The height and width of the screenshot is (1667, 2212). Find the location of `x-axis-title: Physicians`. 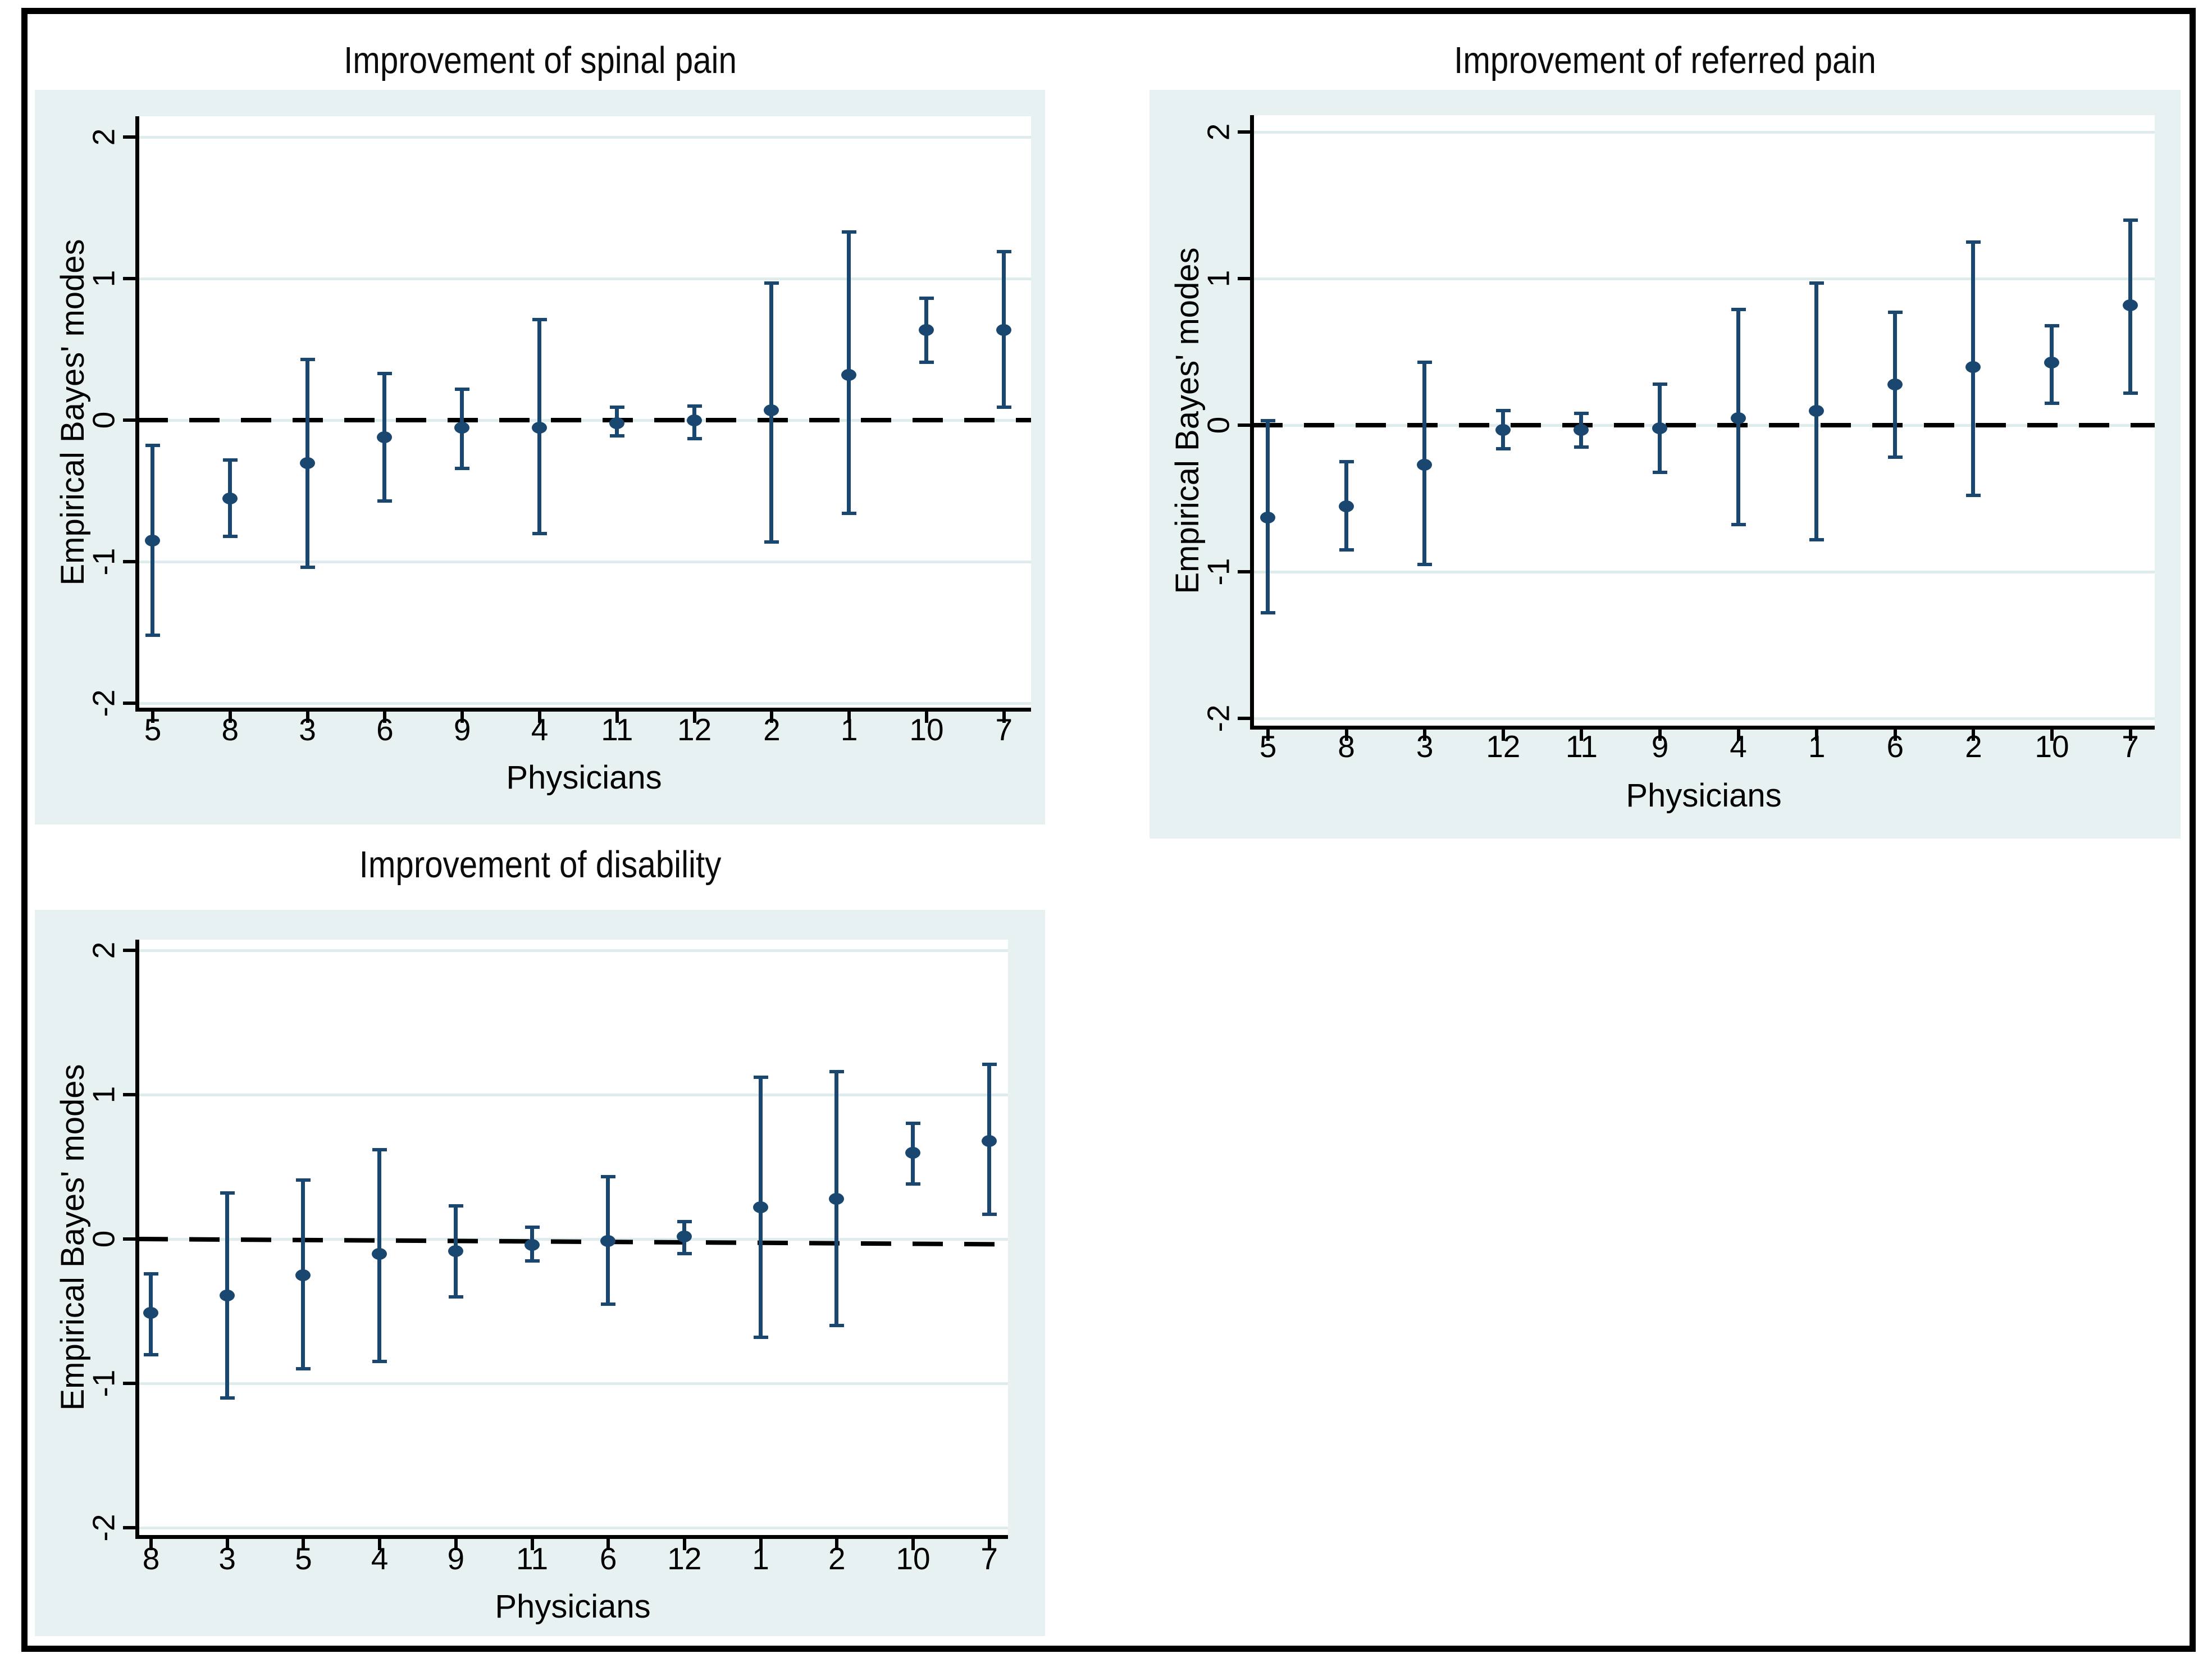

x-axis-title: Physicians is located at coordinates (584, 777).